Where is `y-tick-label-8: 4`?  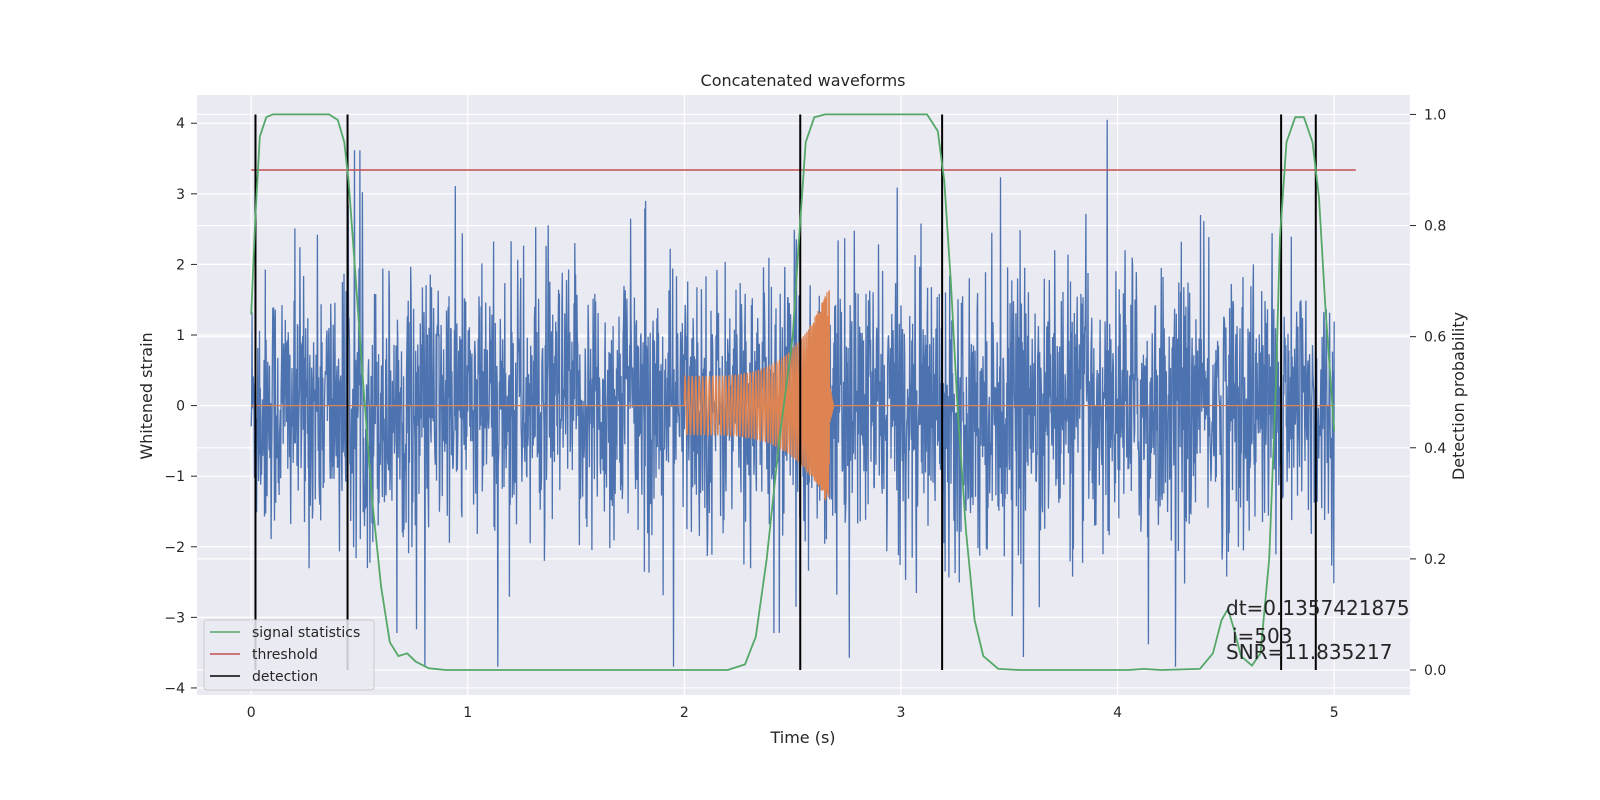 y-tick-label-8: 4 is located at coordinates (180, 124).